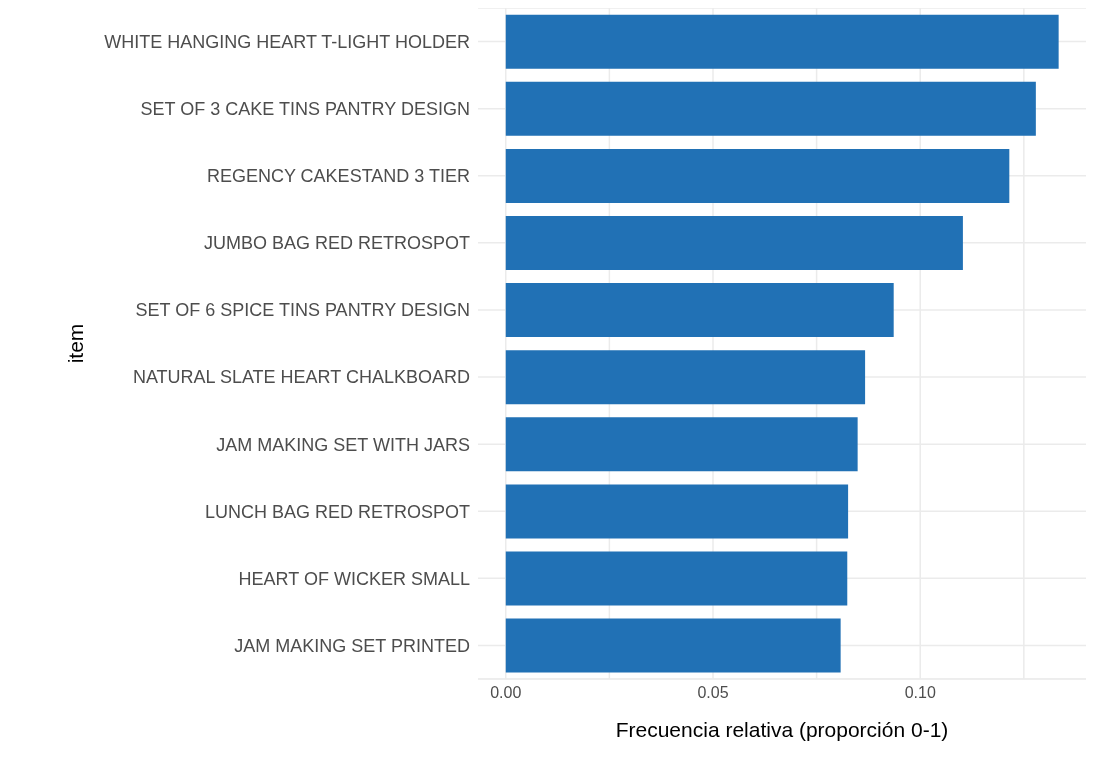  I want to click on y-tick-label: LUNCH BAG RED RETROSPOT, so click(337, 511).